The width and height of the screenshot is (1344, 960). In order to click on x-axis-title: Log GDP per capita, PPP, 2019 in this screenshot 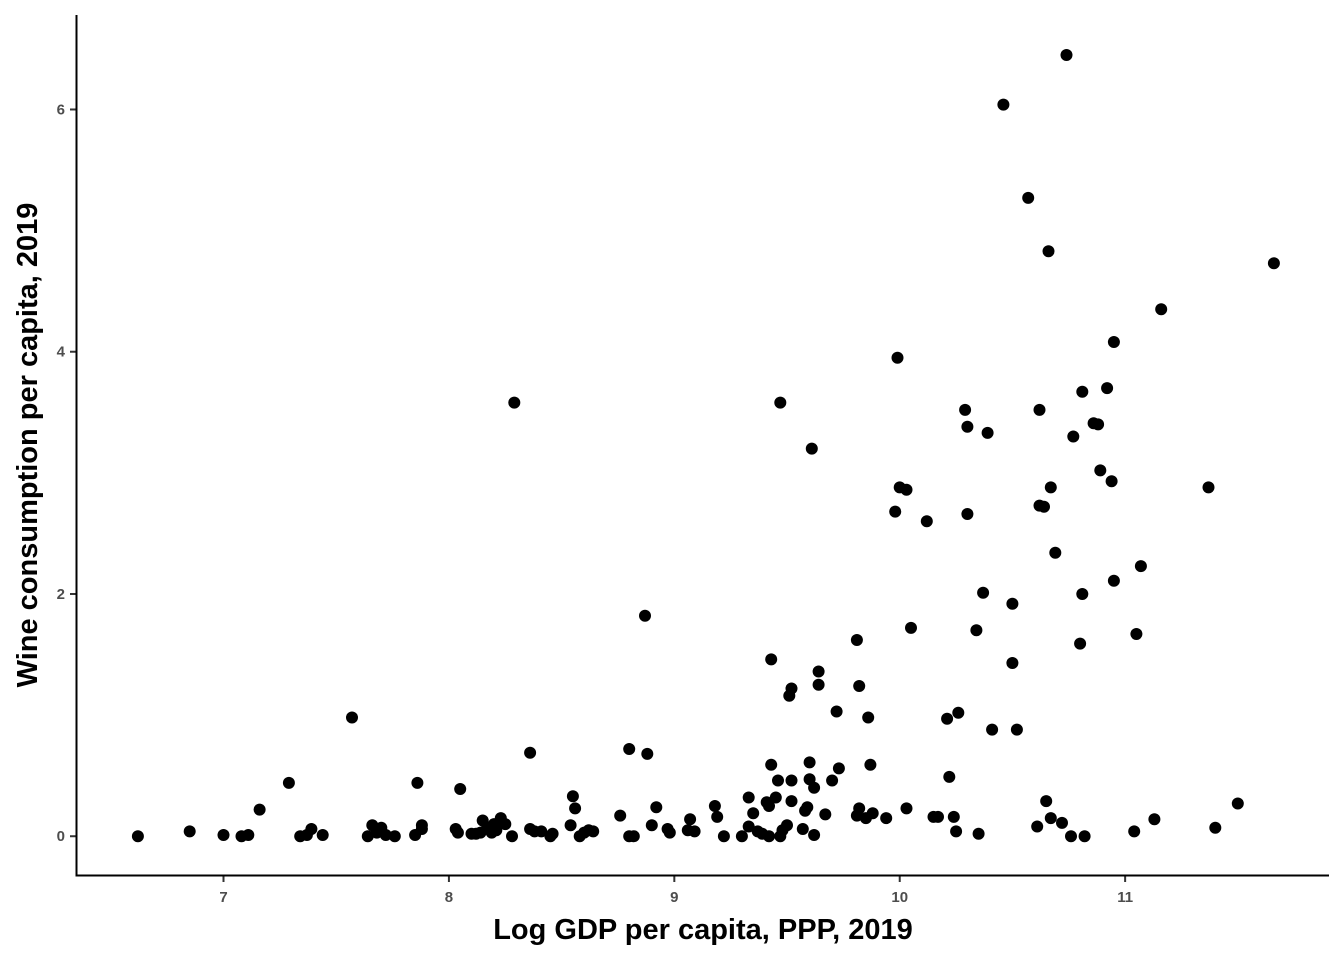, I will do `click(703, 930)`.